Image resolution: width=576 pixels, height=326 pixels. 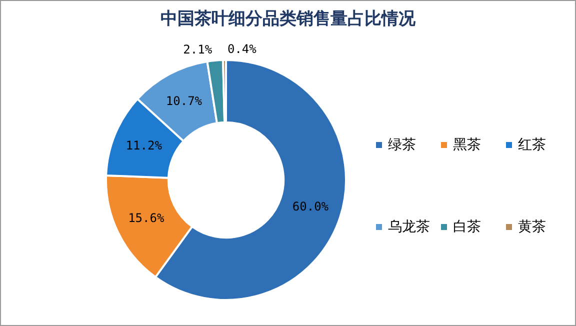 What do you see at coordinates (409, 227) in the screenshot?
I see `legend-label: 乌龙茶` at bounding box center [409, 227].